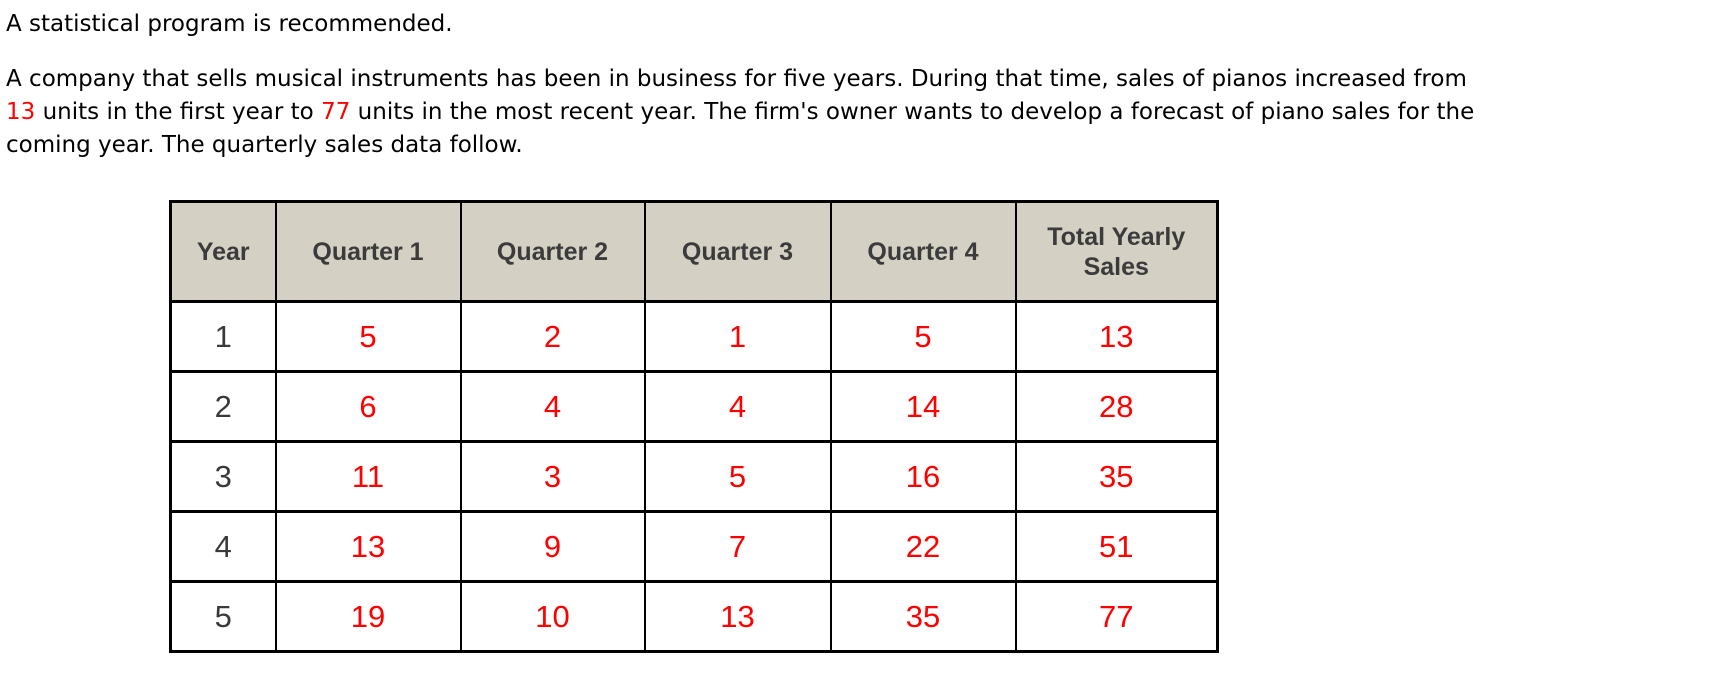 The width and height of the screenshot is (1712, 688). Describe the element at coordinates (178, 112) in the screenshot. I see `statement-line2-mid: units in the first year to` at that location.